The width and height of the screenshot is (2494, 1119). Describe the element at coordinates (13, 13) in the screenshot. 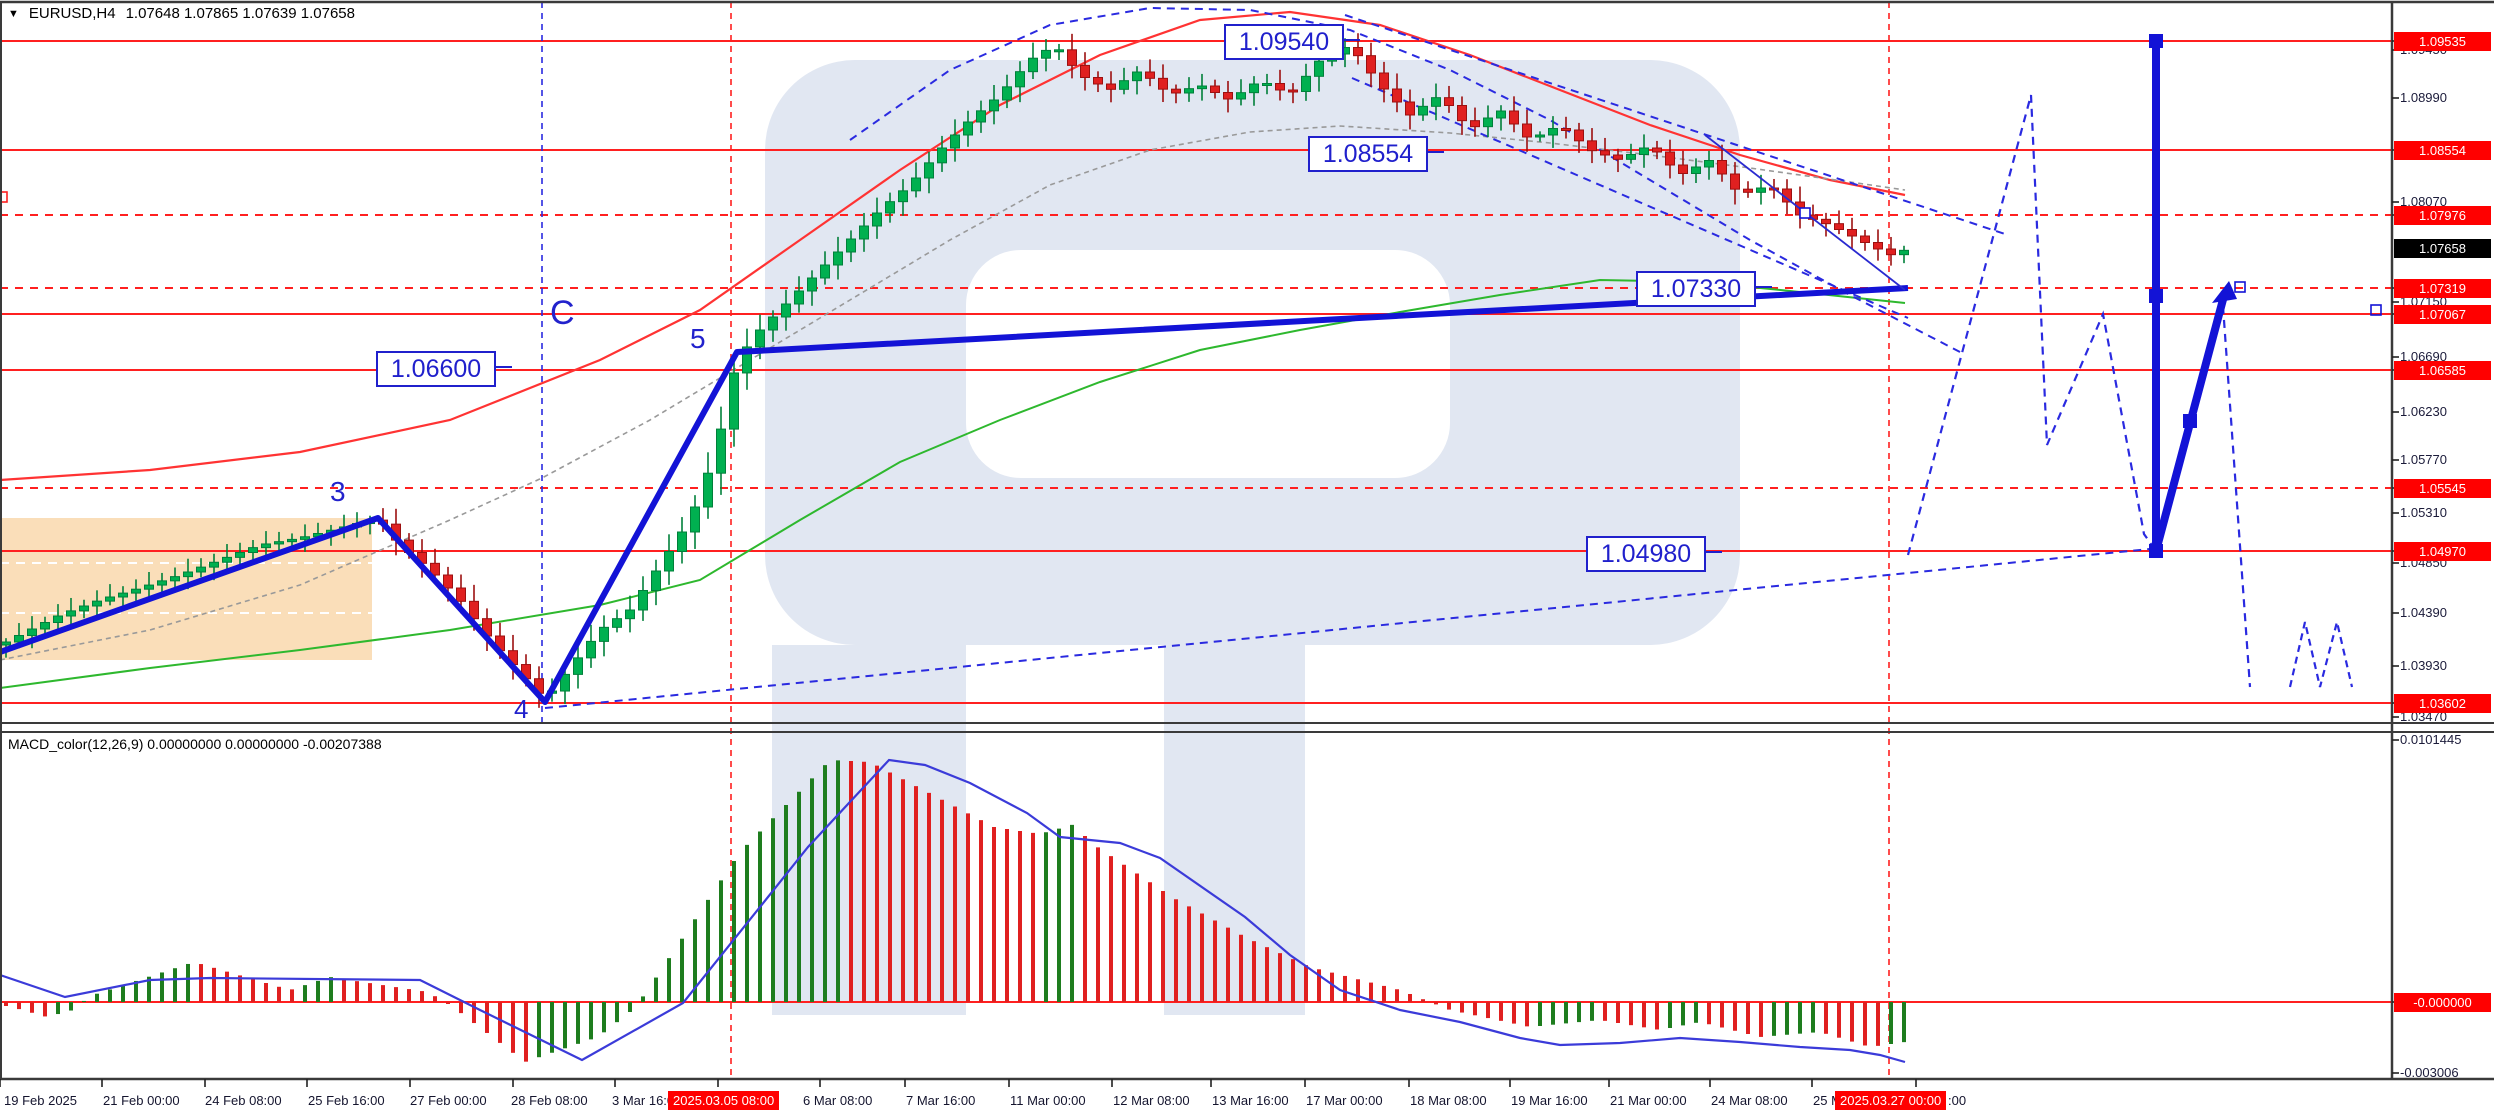

I see `symbol-dropdown-icon: ▼` at that location.